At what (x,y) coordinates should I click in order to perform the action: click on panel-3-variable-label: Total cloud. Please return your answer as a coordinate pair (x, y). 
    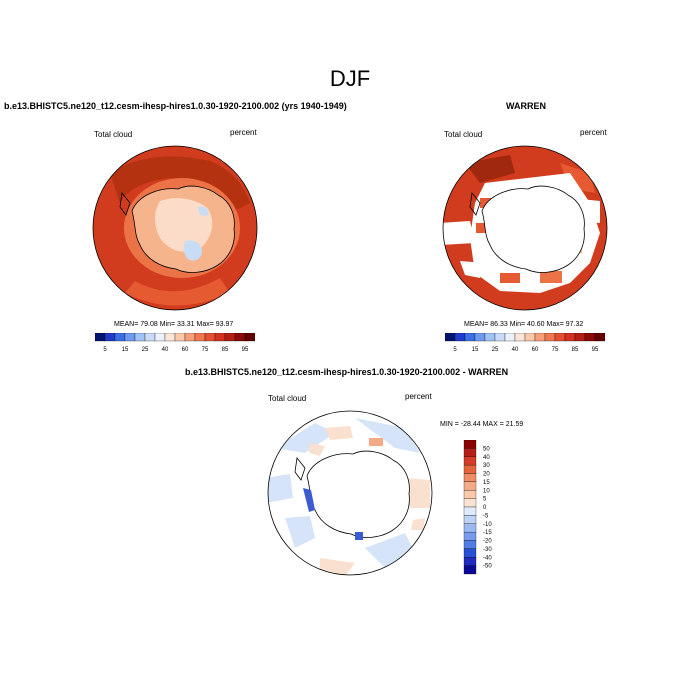
    Looking at the image, I should click on (287, 398).